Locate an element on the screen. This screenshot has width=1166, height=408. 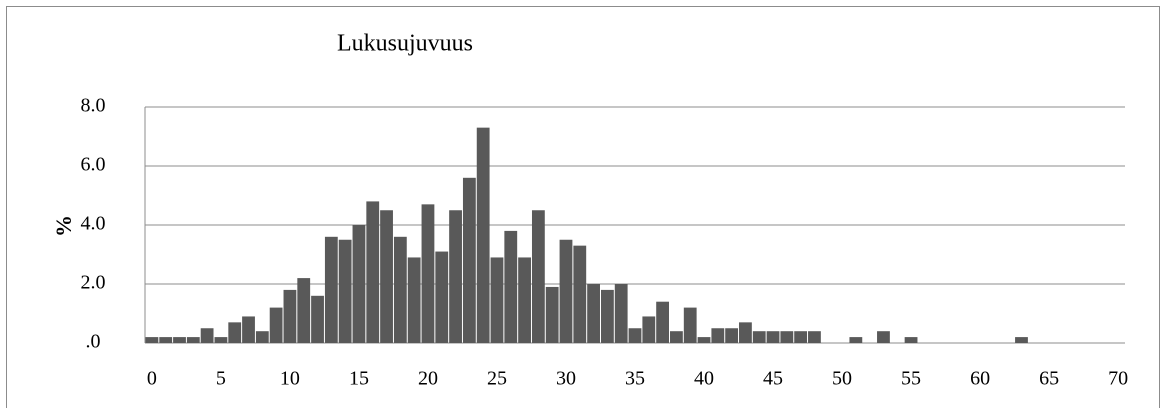
y-tick-label: 6.0 is located at coordinates (93, 165).